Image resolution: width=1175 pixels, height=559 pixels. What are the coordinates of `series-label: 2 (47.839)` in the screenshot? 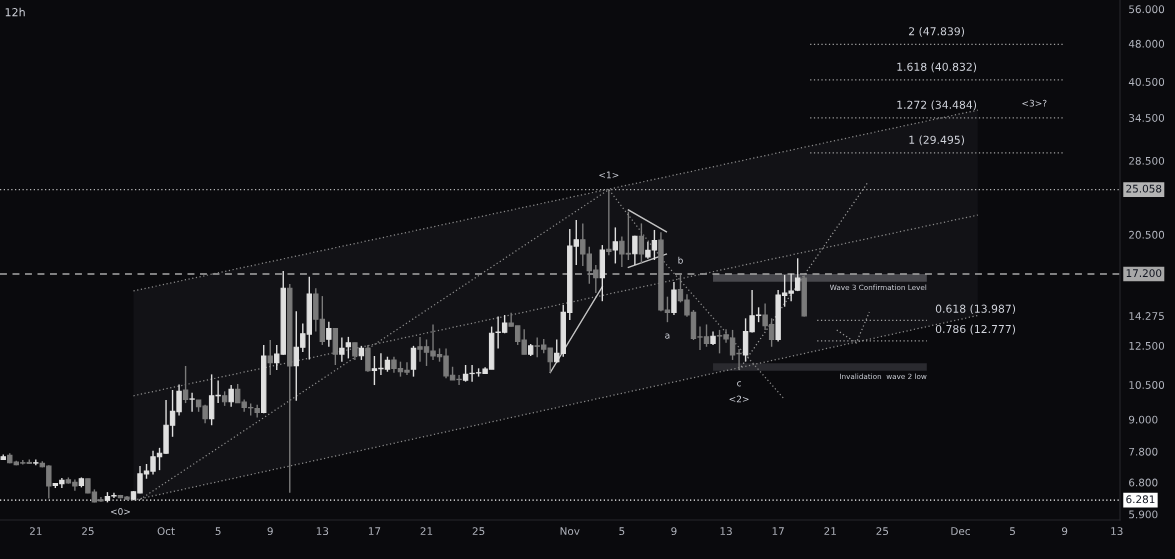 It's located at (937, 31).